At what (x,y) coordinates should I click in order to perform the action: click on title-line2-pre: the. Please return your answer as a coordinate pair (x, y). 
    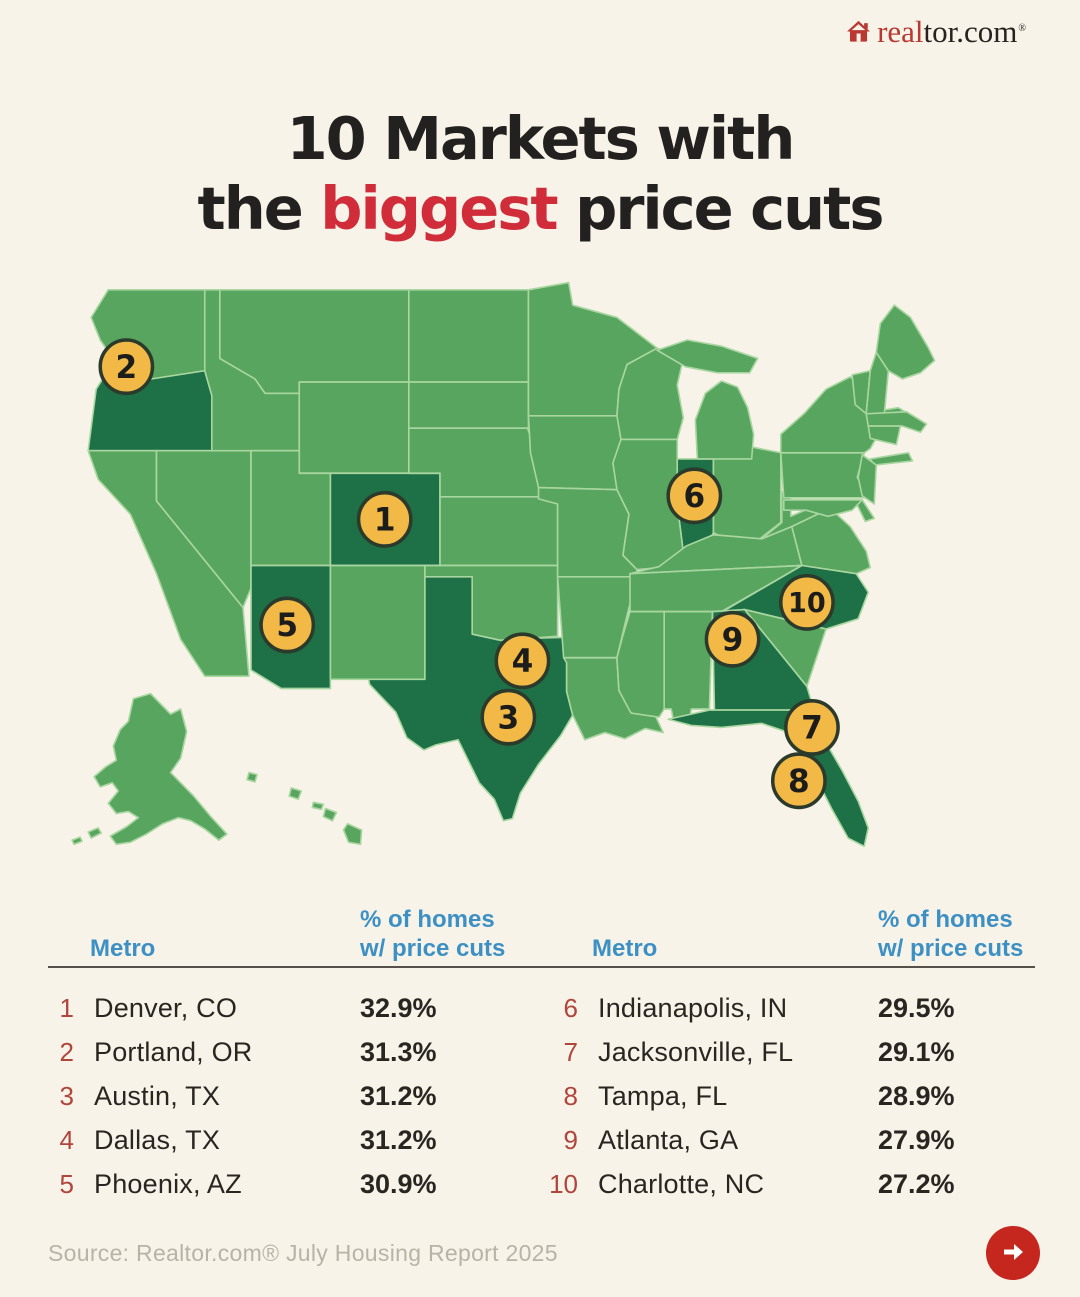
    Looking at the image, I should click on (259, 208).